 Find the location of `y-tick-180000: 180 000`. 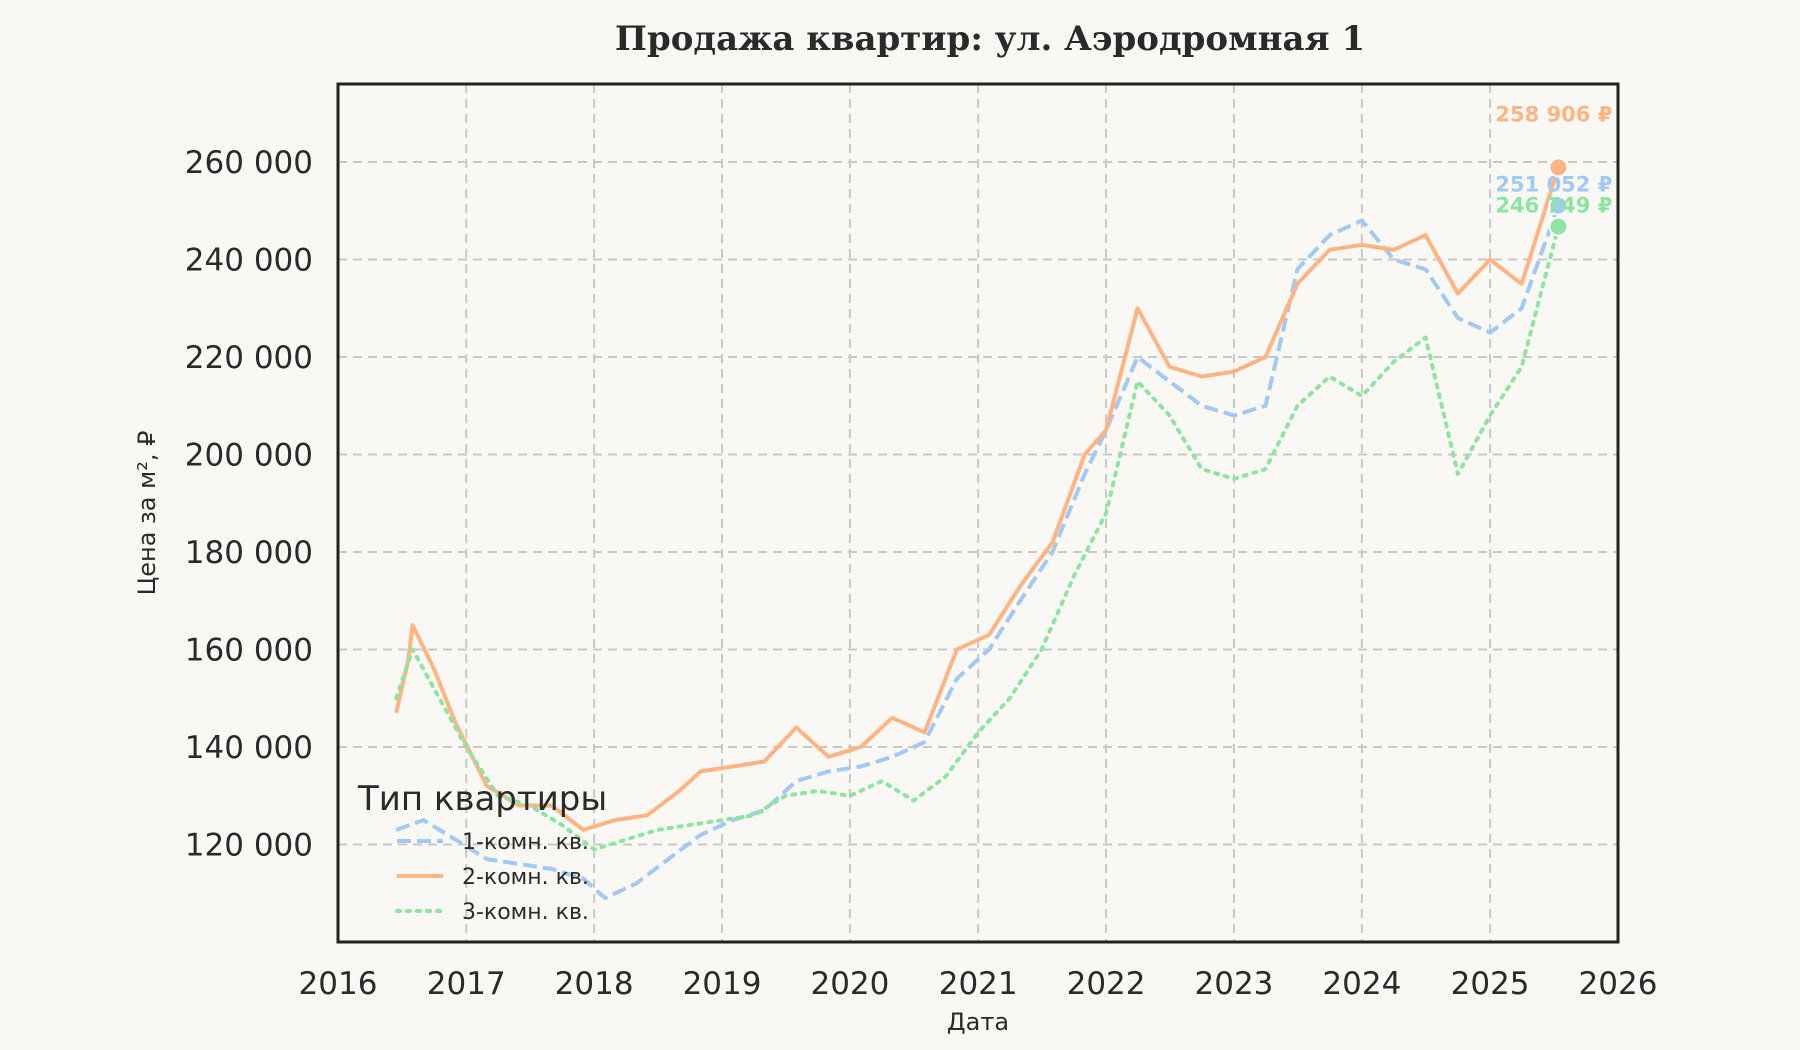

y-tick-180000: 180 000 is located at coordinates (249, 553).